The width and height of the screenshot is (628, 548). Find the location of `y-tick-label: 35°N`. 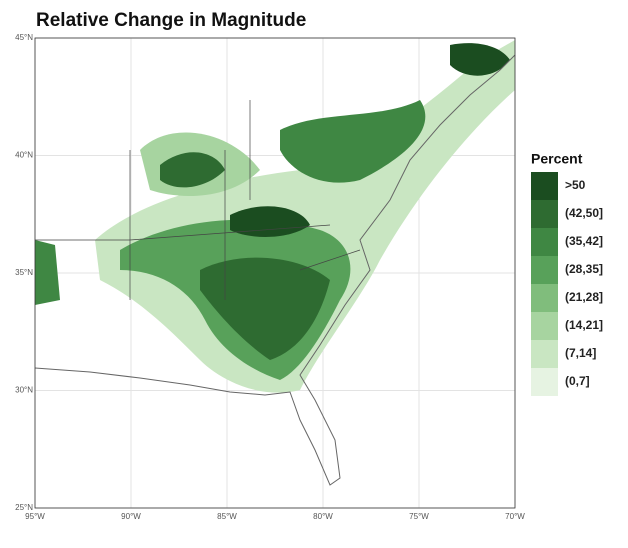

y-tick-label: 35°N is located at coordinates (24, 272).